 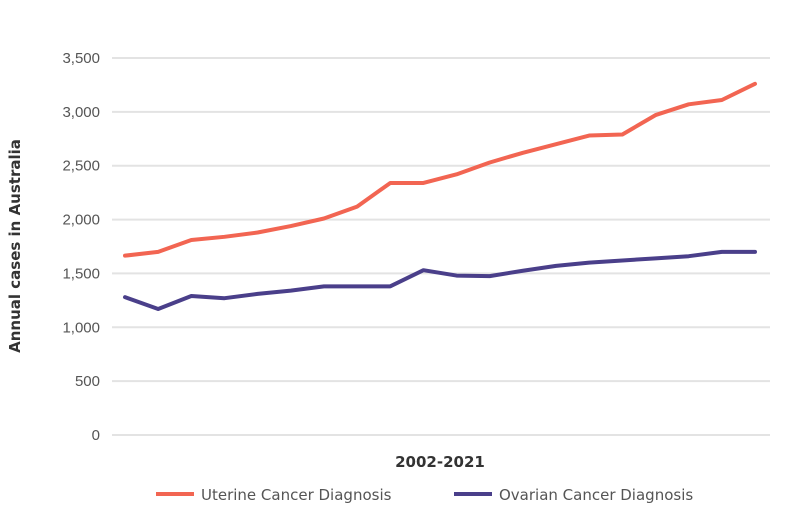 I want to click on y-tick-label: 3,500, so click(x=81, y=58).